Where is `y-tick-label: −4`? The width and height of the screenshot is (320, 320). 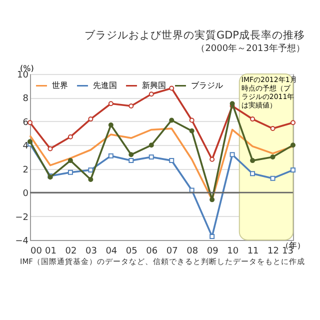
y-tick-label: −4 is located at coordinates (22, 241).